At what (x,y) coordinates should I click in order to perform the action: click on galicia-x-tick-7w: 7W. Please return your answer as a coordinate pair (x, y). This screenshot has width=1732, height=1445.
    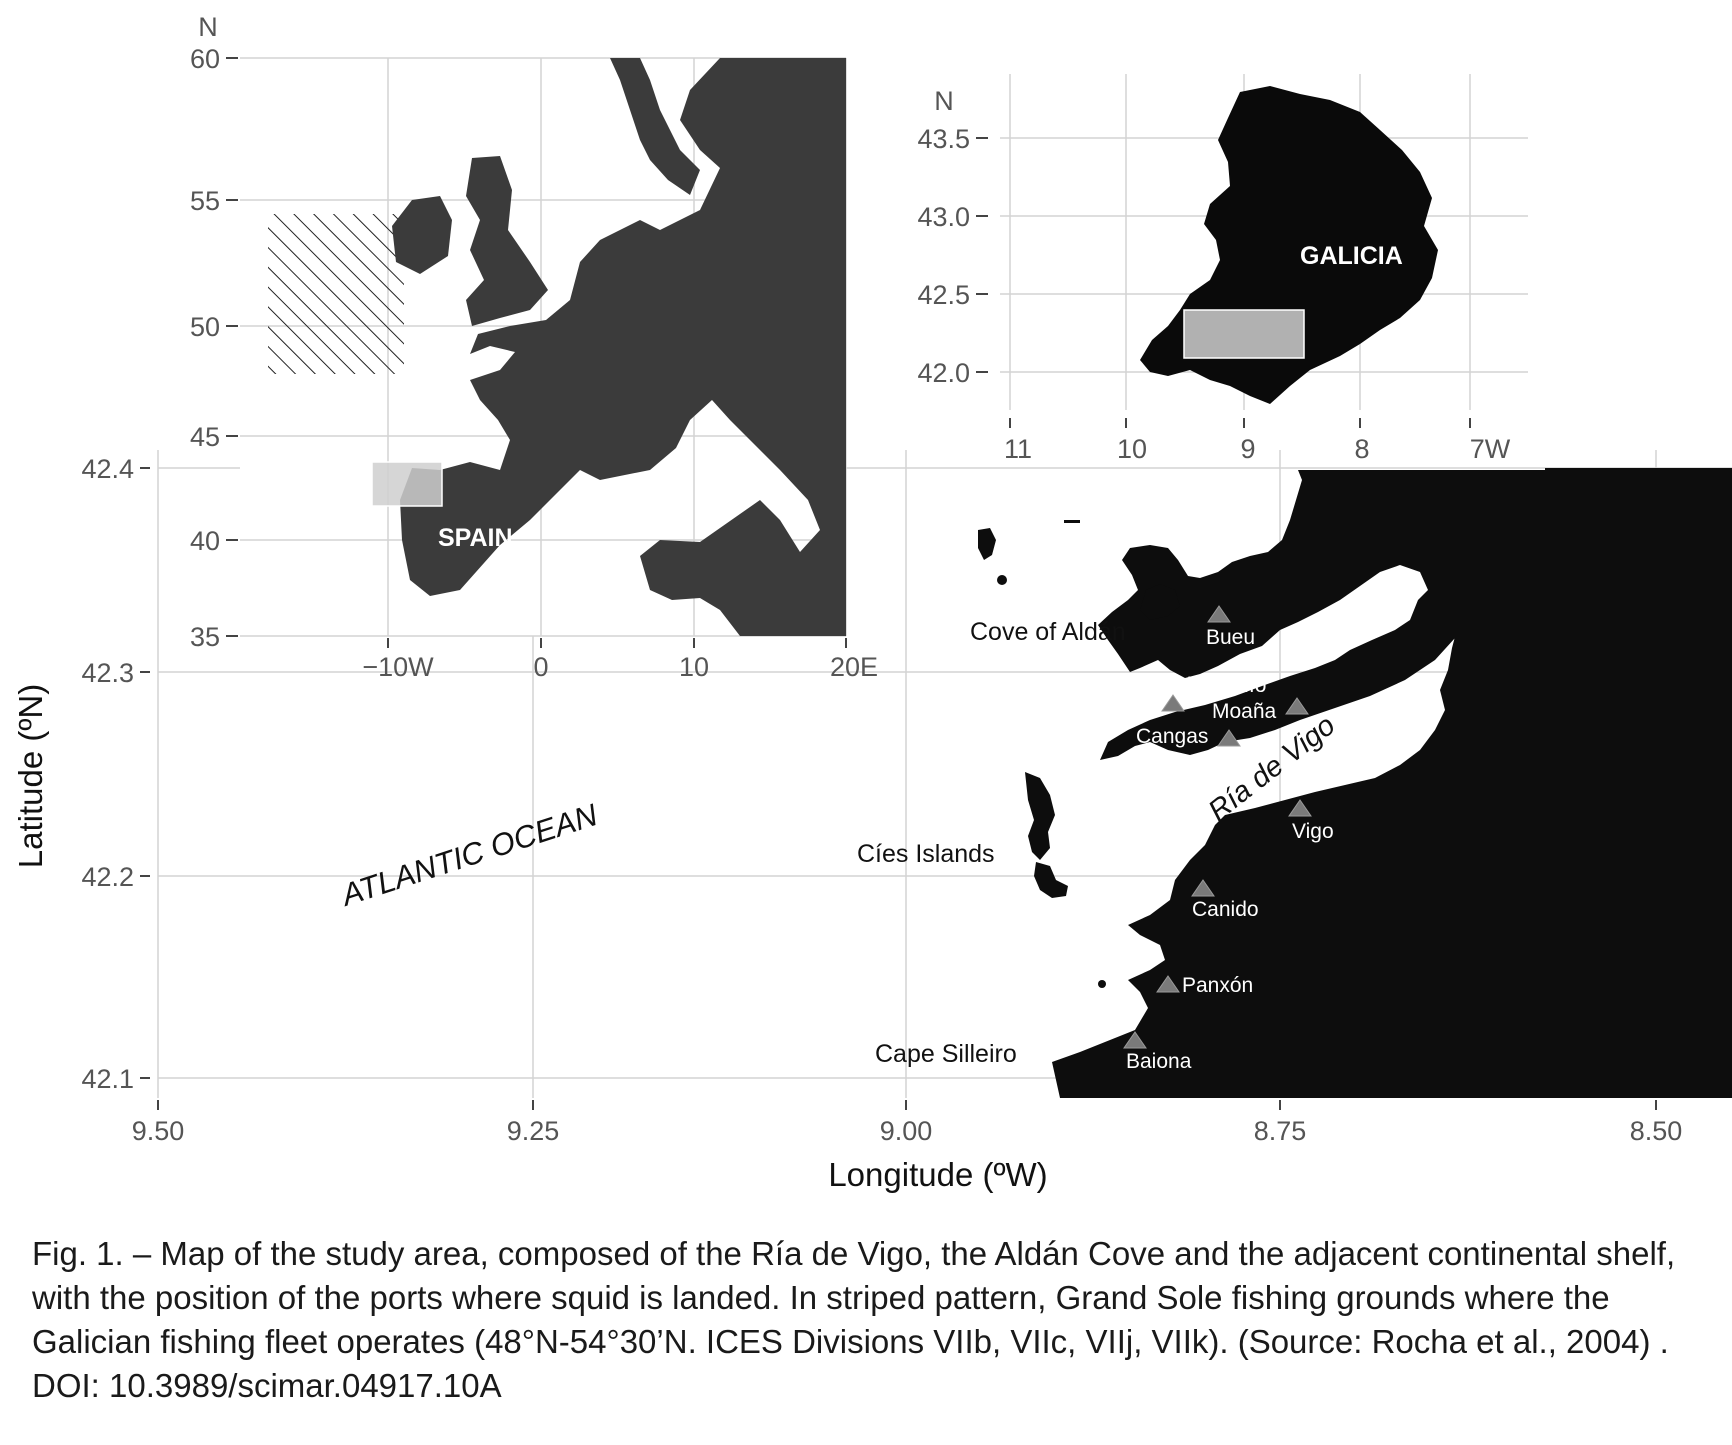
    Looking at the image, I should click on (1490, 449).